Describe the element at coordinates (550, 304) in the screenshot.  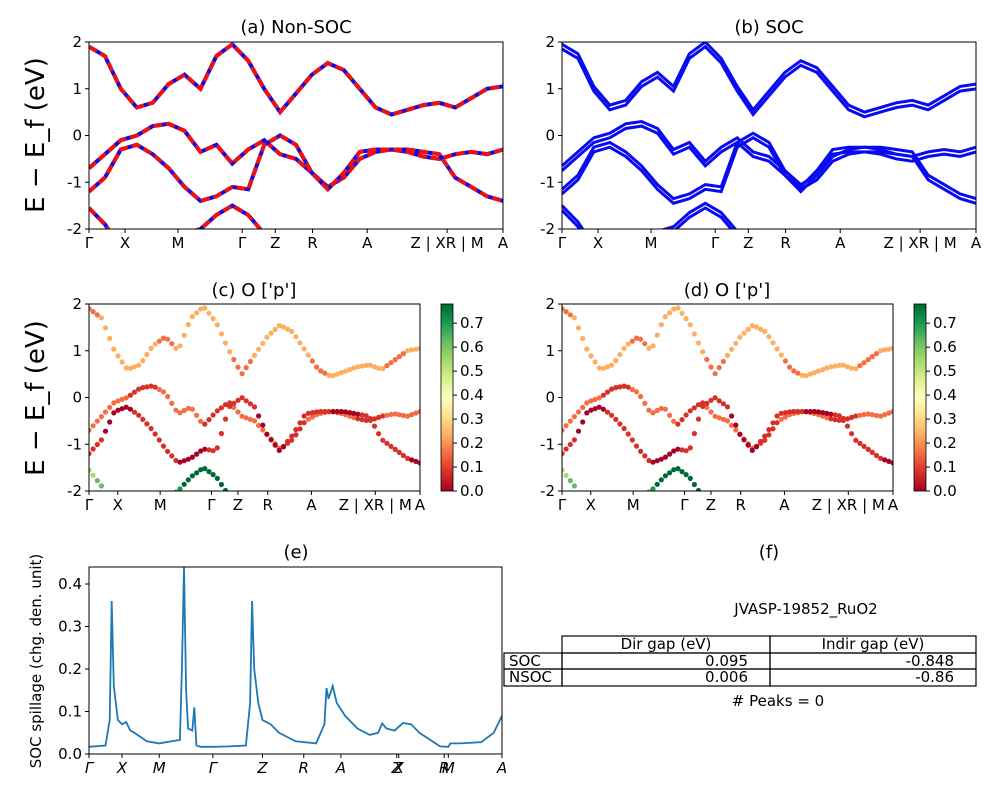
I see `ytick-label: 2` at that location.